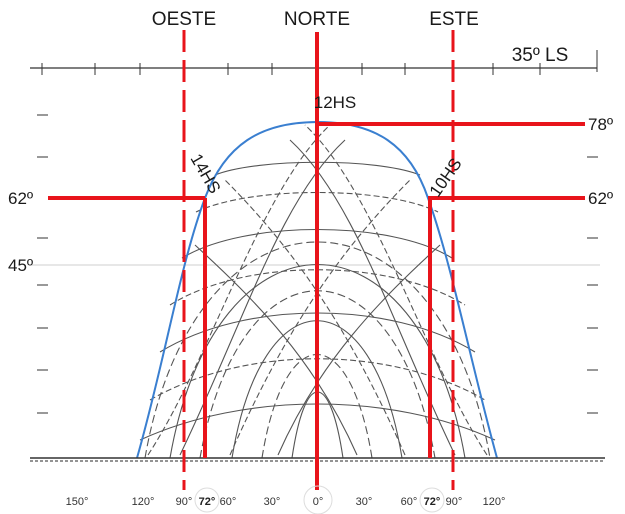 The image size is (625, 514). I want to click on east-label: ESTE, so click(454, 19).